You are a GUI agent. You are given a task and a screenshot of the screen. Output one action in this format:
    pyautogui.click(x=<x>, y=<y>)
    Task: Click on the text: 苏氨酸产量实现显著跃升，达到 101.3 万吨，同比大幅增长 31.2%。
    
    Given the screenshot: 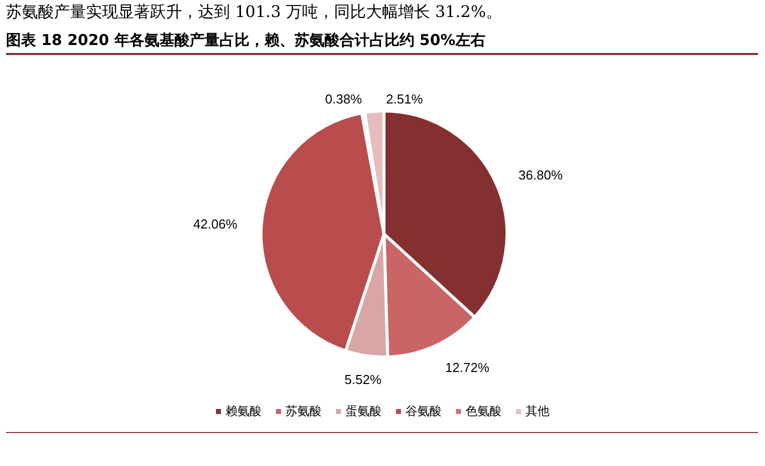 What is the action you would take?
    pyautogui.click(x=254, y=12)
    